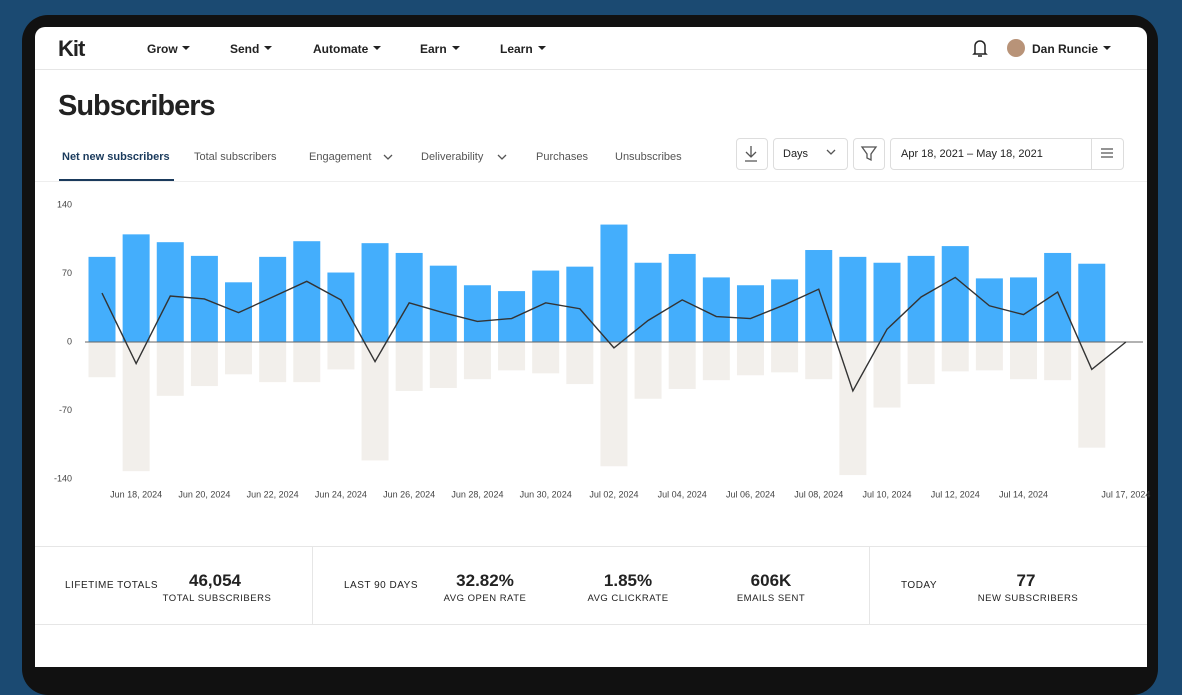  What do you see at coordinates (546, 494) in the screenshot?
I see `x-tick-label: Jun 30, 2024` at bounding box center [546, 494].